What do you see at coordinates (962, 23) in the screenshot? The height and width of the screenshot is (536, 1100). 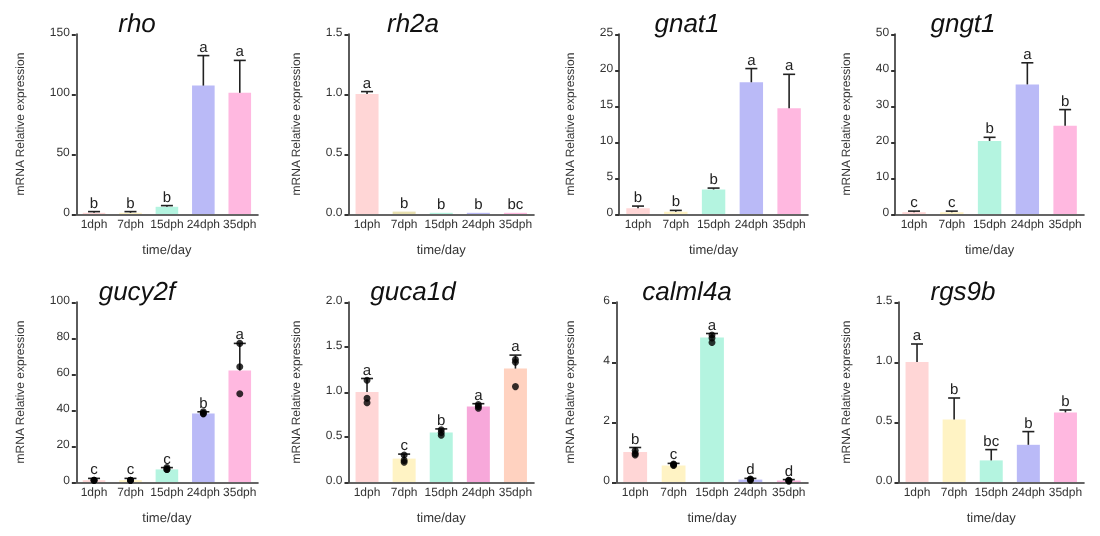 I see `chart-title: gngt1` at bounding box center [962, 23].